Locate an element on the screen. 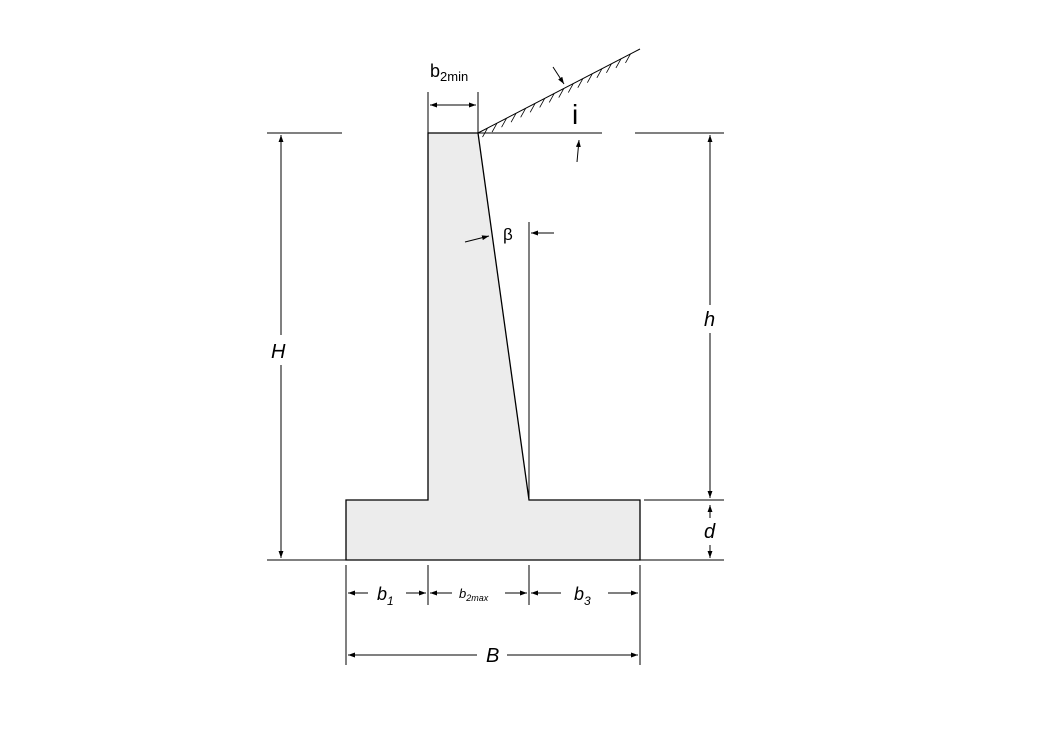  toe-width-dimension: b1 is located at coordinates (387, 596).